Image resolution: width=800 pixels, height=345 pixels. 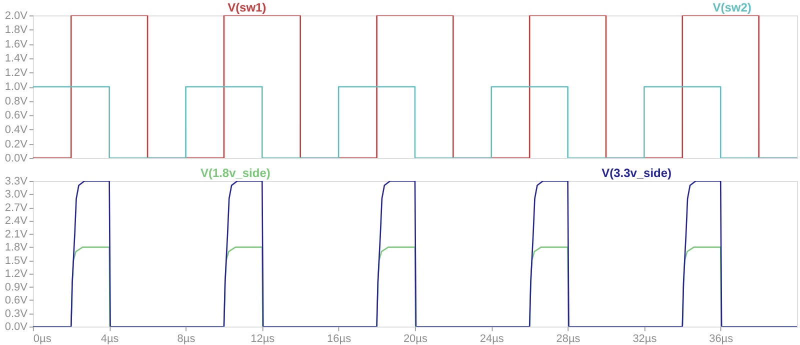 What do you see at coordinates (16, 58) in the screenshot?
I see `y-tick-label: 1.4V` at bounding box center [16, 58].